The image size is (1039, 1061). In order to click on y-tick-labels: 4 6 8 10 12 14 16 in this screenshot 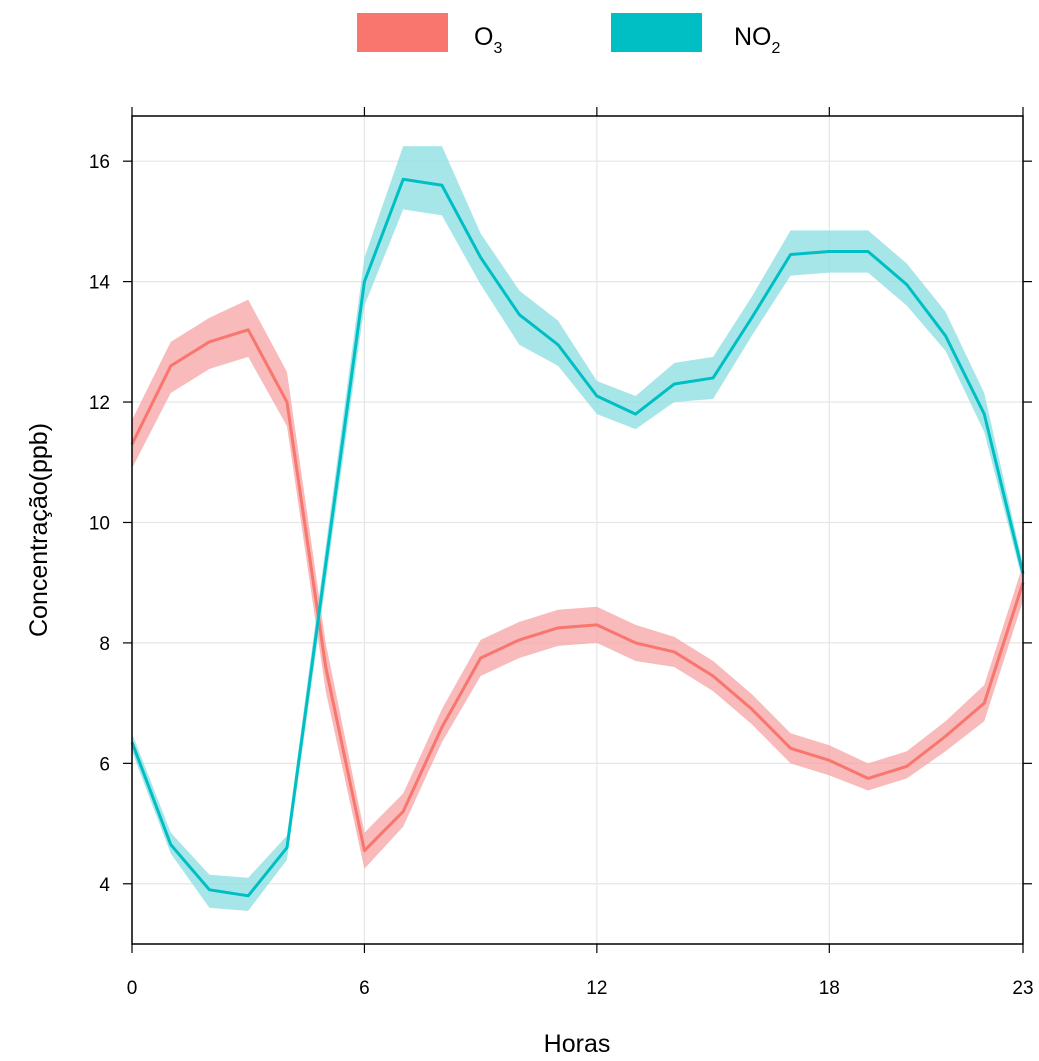, I will do `click(100, 524)`.